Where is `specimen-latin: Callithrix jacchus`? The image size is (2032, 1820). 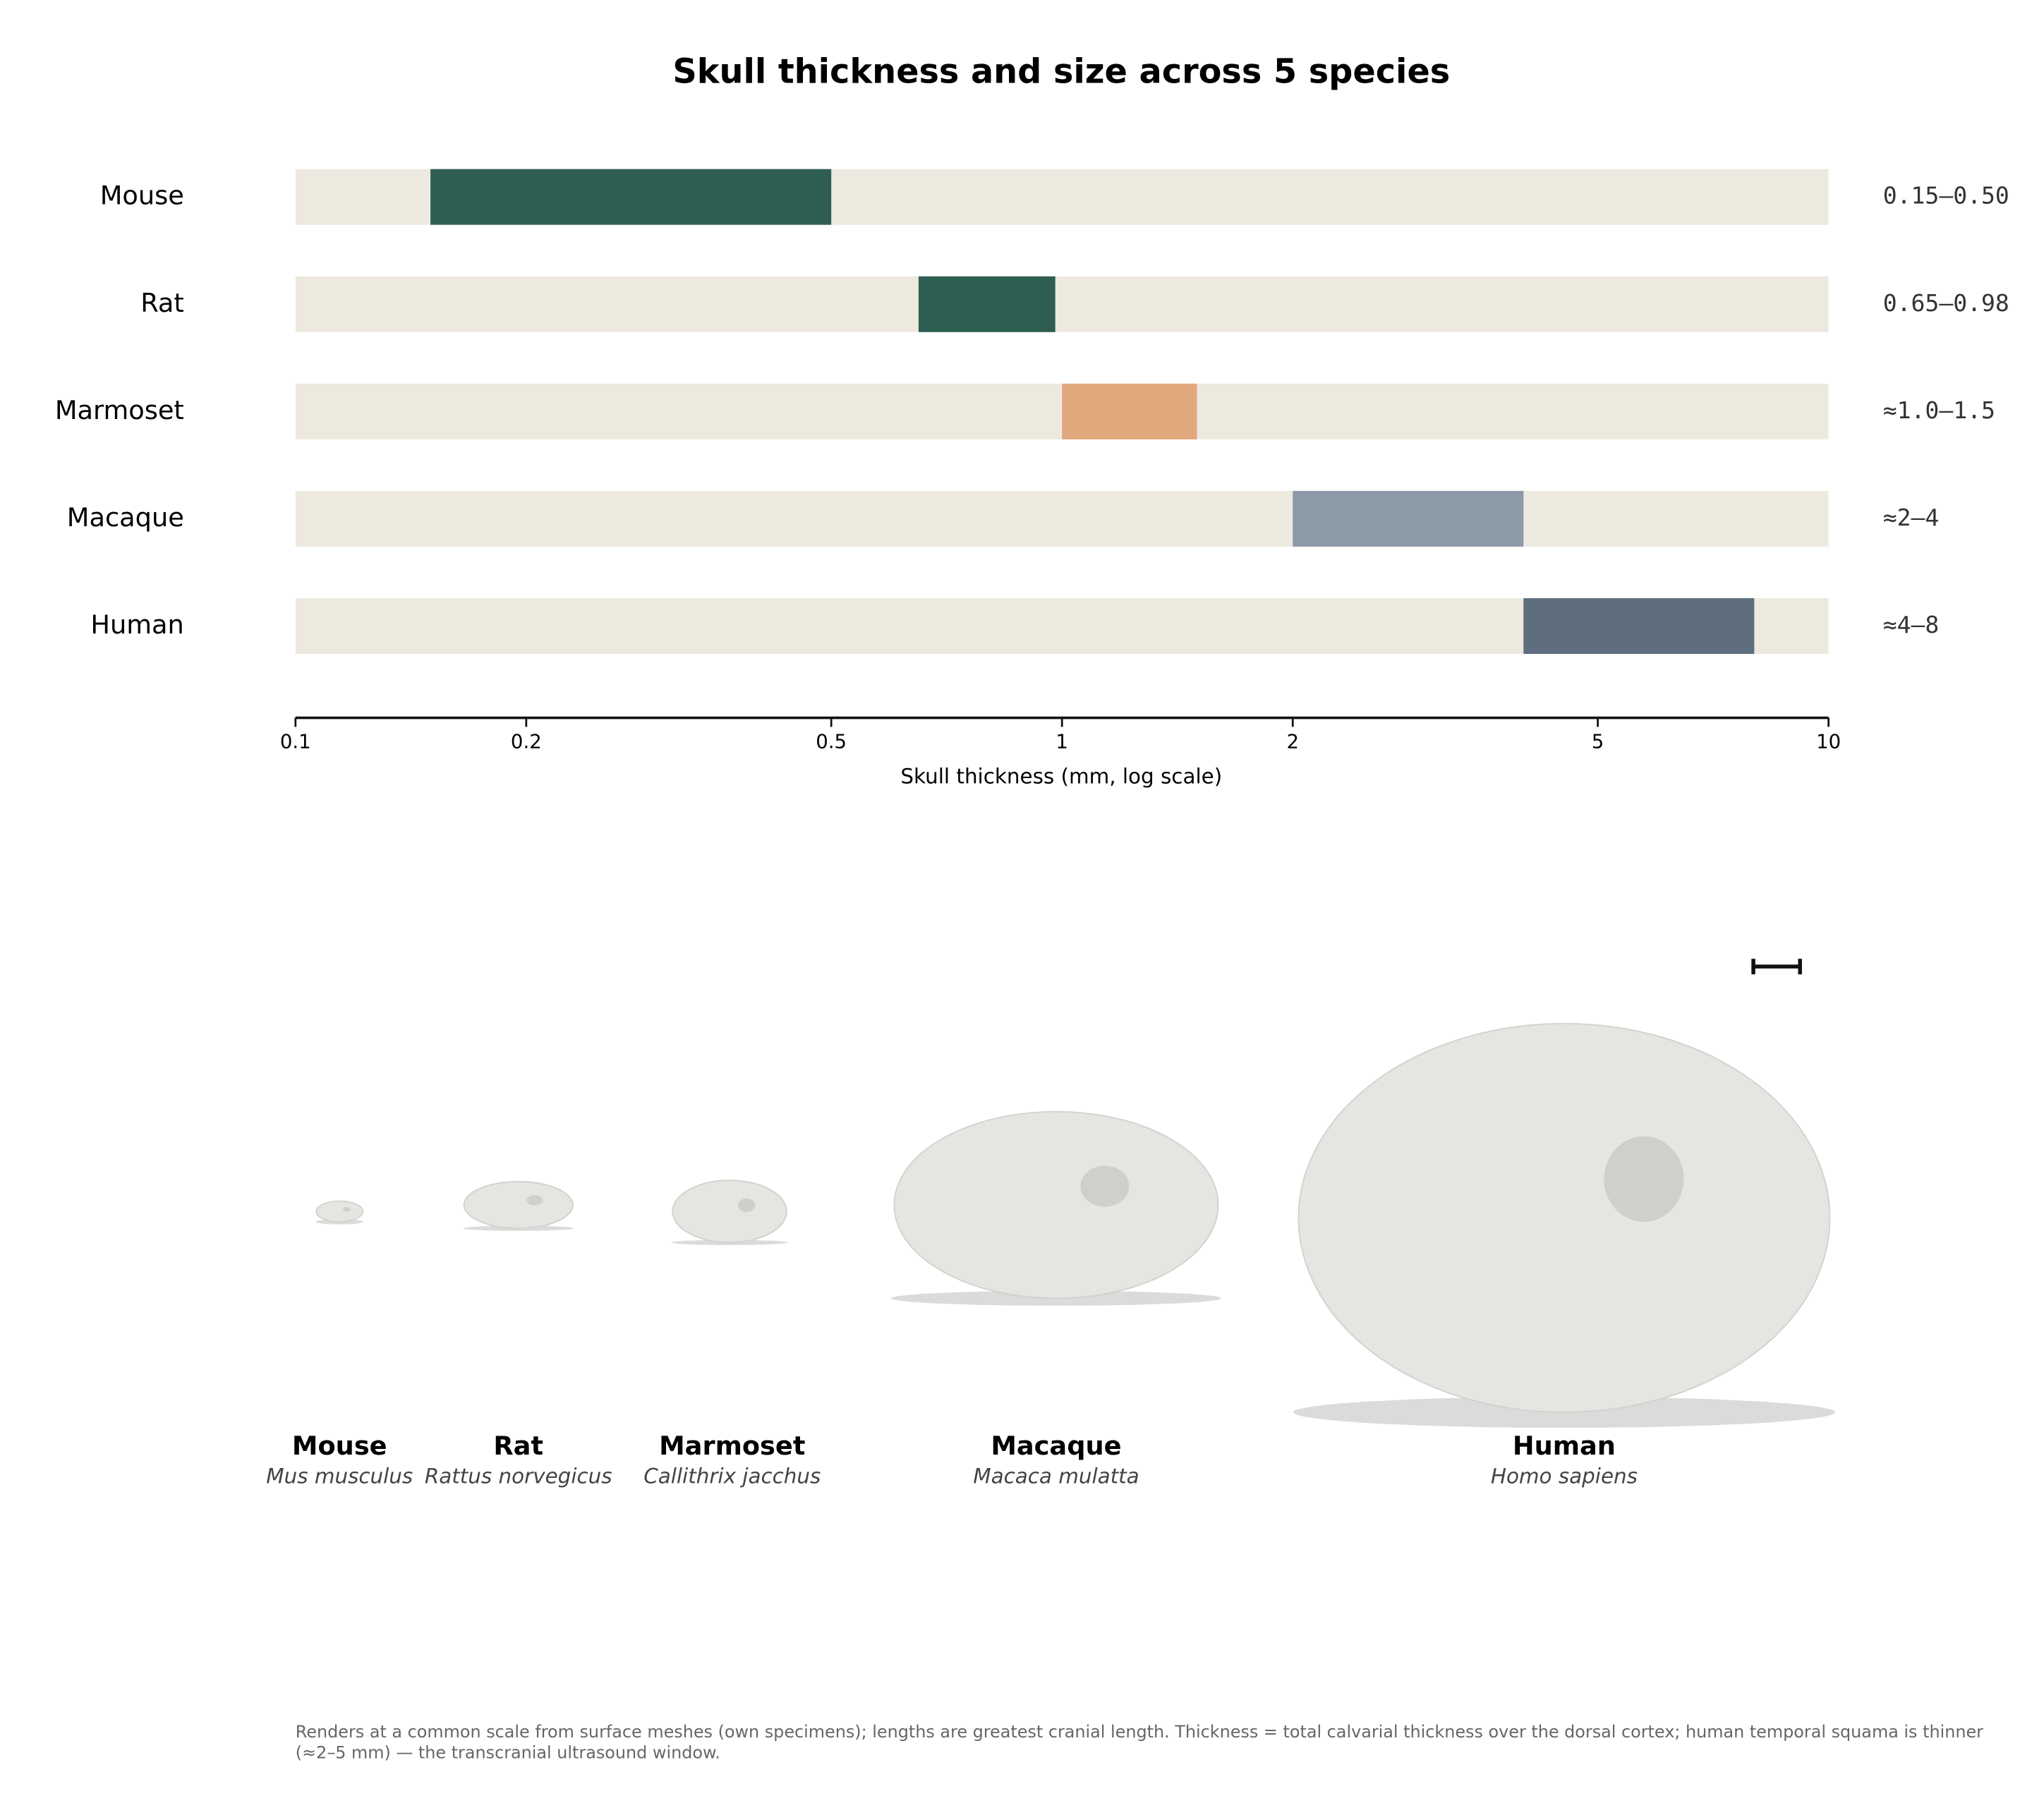 specimen-latin: Callithrix jacchus is located at coordinates (732, 1476).